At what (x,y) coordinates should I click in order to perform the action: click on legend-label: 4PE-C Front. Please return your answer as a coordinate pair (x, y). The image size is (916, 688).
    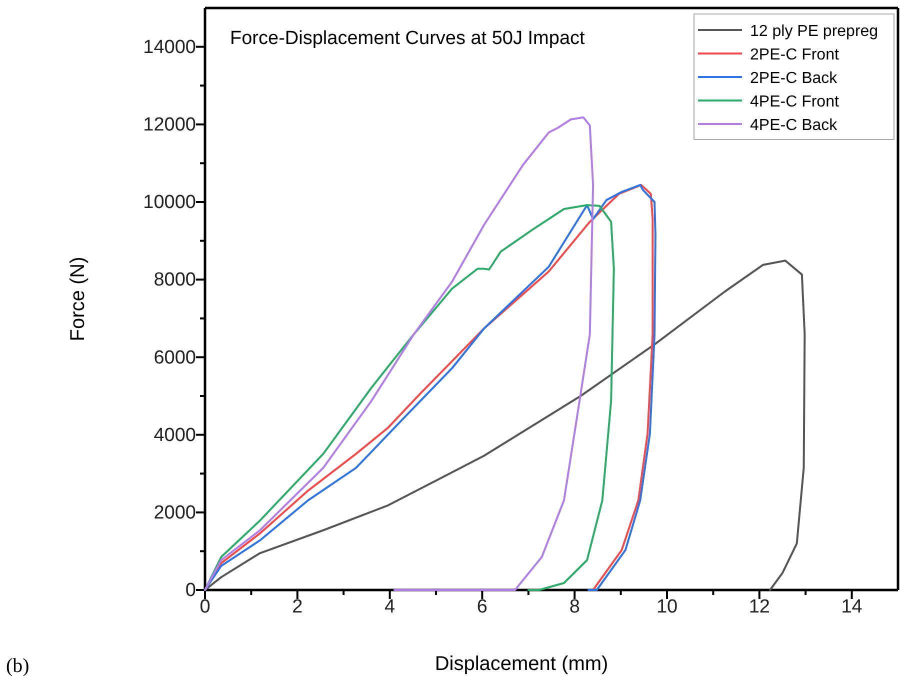
    Looking at the image, I should click on (795, 102).